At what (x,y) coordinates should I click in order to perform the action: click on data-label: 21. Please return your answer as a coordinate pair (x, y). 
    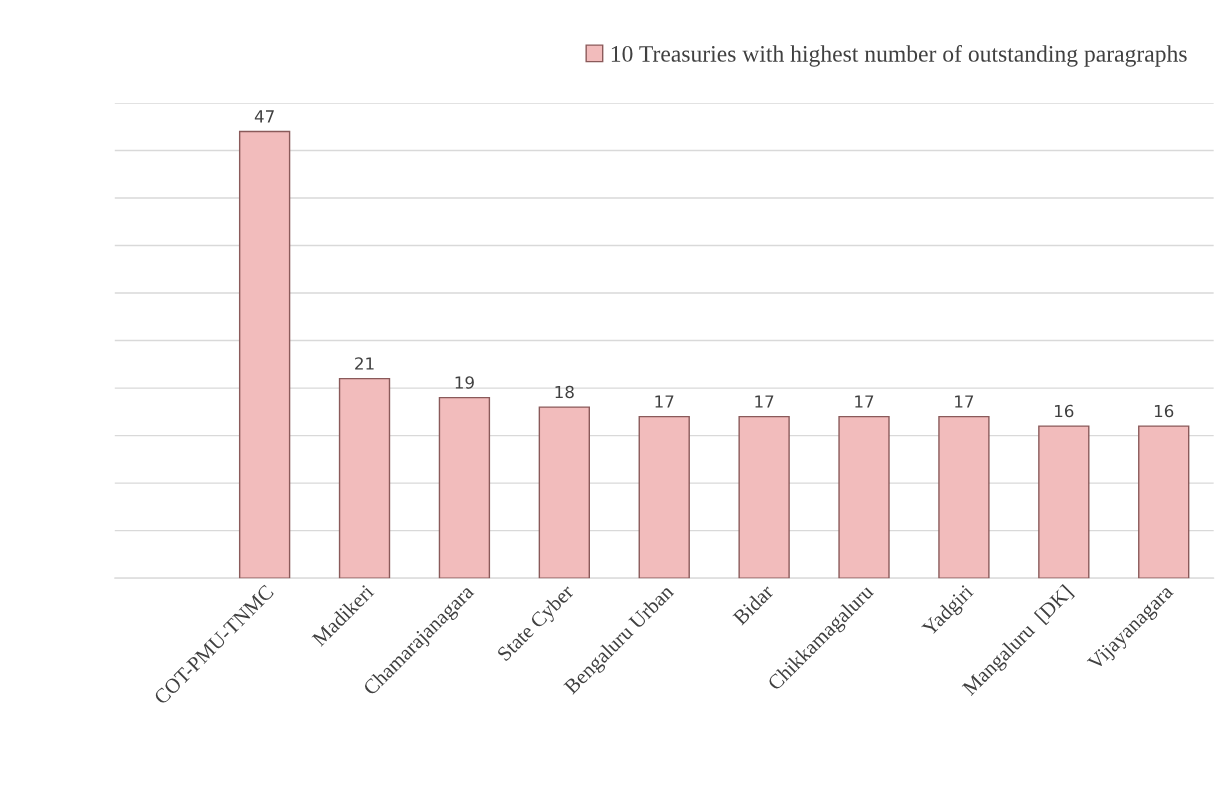
    Looking at the image, I should click on (364, 363).